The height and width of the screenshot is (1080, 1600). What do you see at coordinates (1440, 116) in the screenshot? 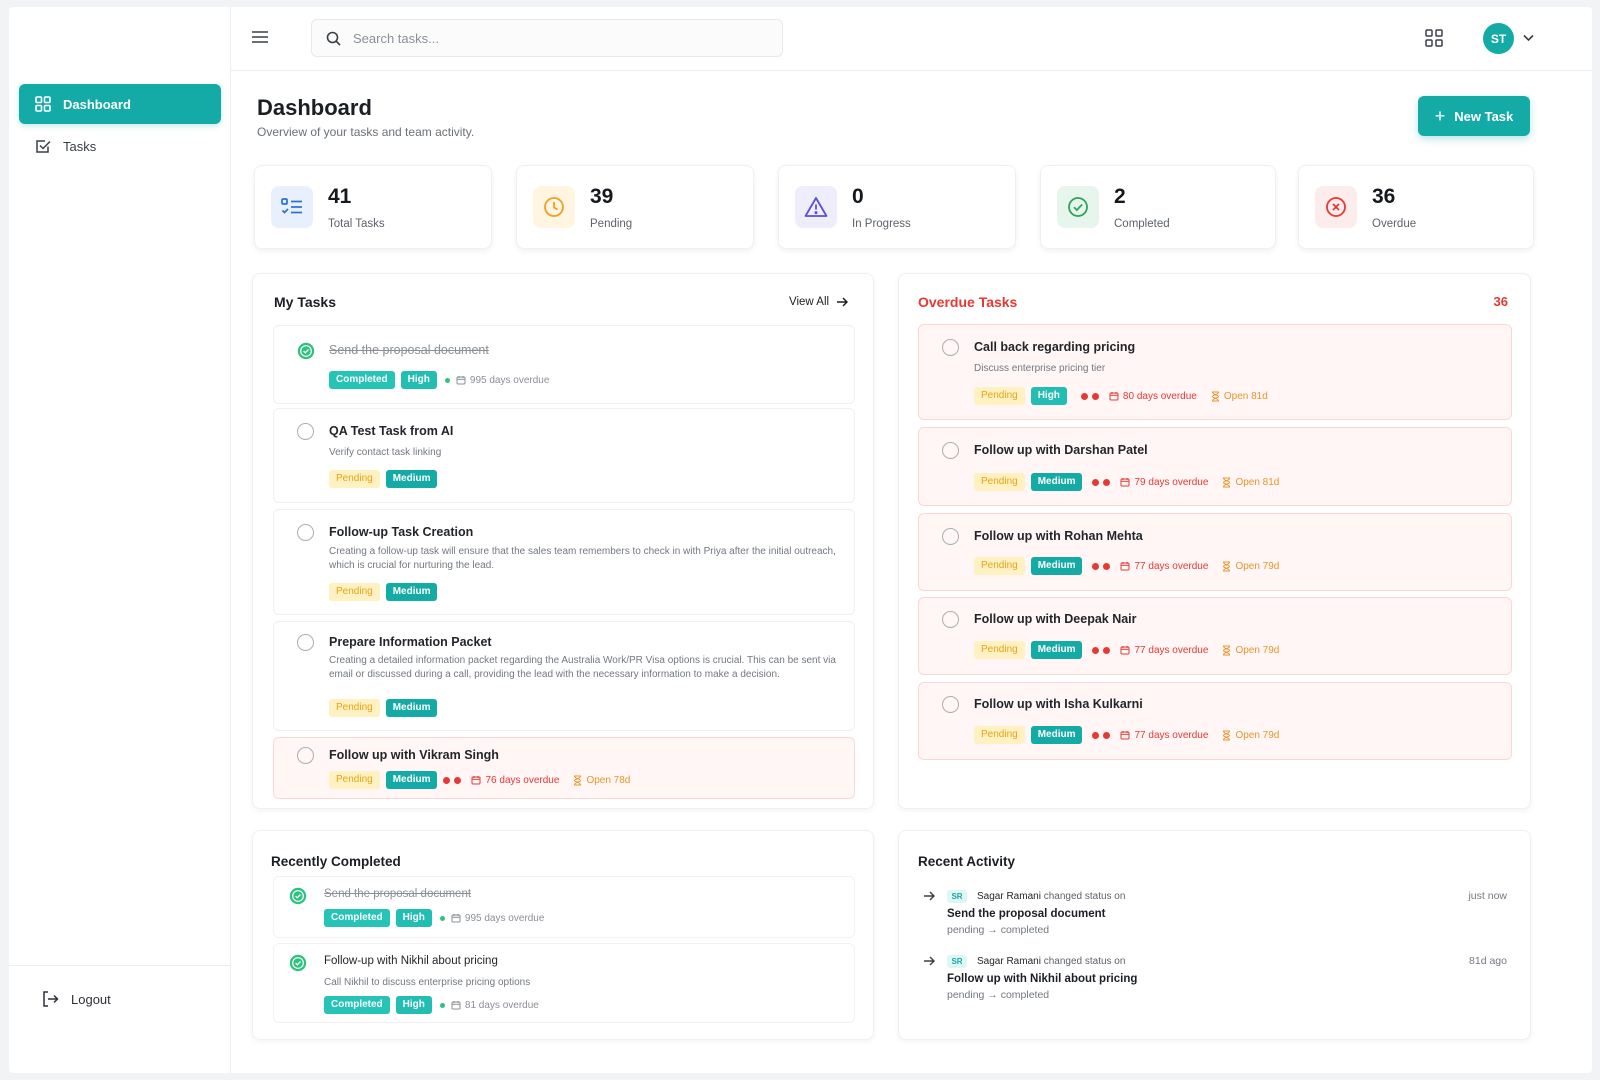
I see `plus-icon: +` at bounding box center [1440, 116].